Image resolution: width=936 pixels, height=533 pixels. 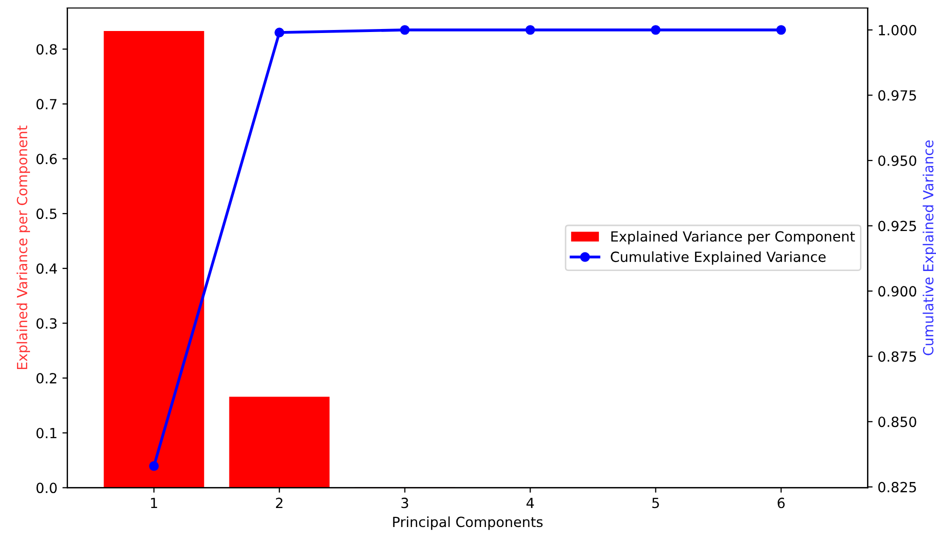 What do you see at coordinates (279, 503) in the screenshot?
I see `x-tick-label: 2` at bounding box center [279, 503].